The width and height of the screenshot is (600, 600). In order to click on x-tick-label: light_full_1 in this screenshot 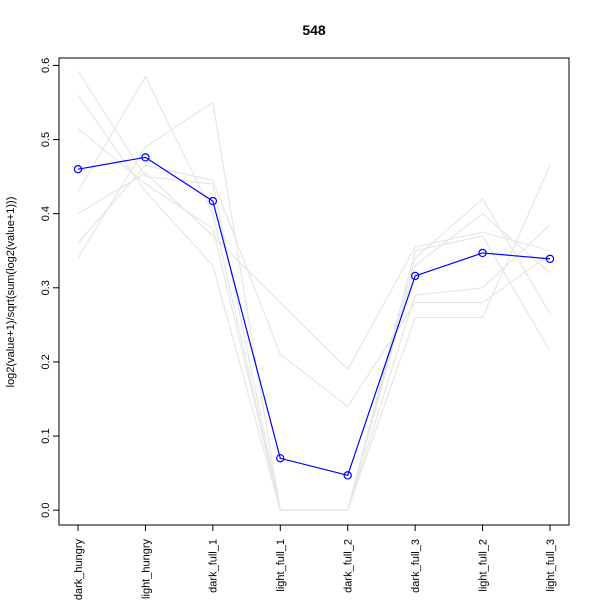, I will do `click(281, 565)`.